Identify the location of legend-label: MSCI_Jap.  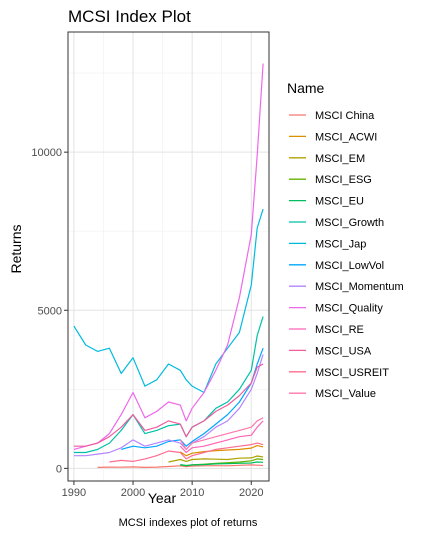
(340, 244).